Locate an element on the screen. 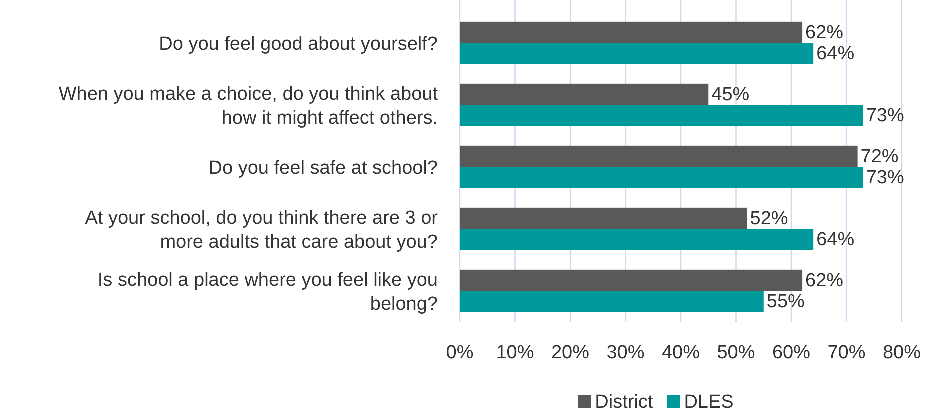 The image size is (930, 415). data-label: 45% is located at coordinates (731, 95).